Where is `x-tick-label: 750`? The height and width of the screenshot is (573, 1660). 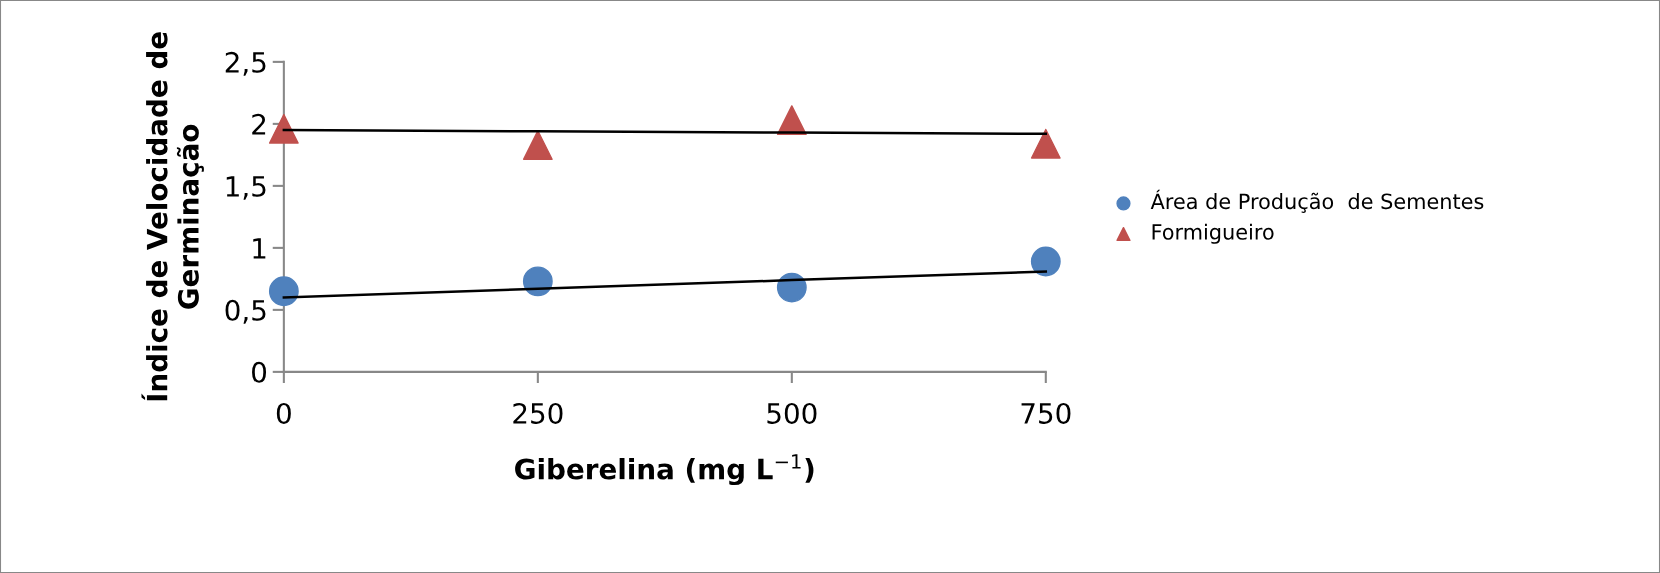 x-tick-label: 750 is located at coordinates (1046, 413).